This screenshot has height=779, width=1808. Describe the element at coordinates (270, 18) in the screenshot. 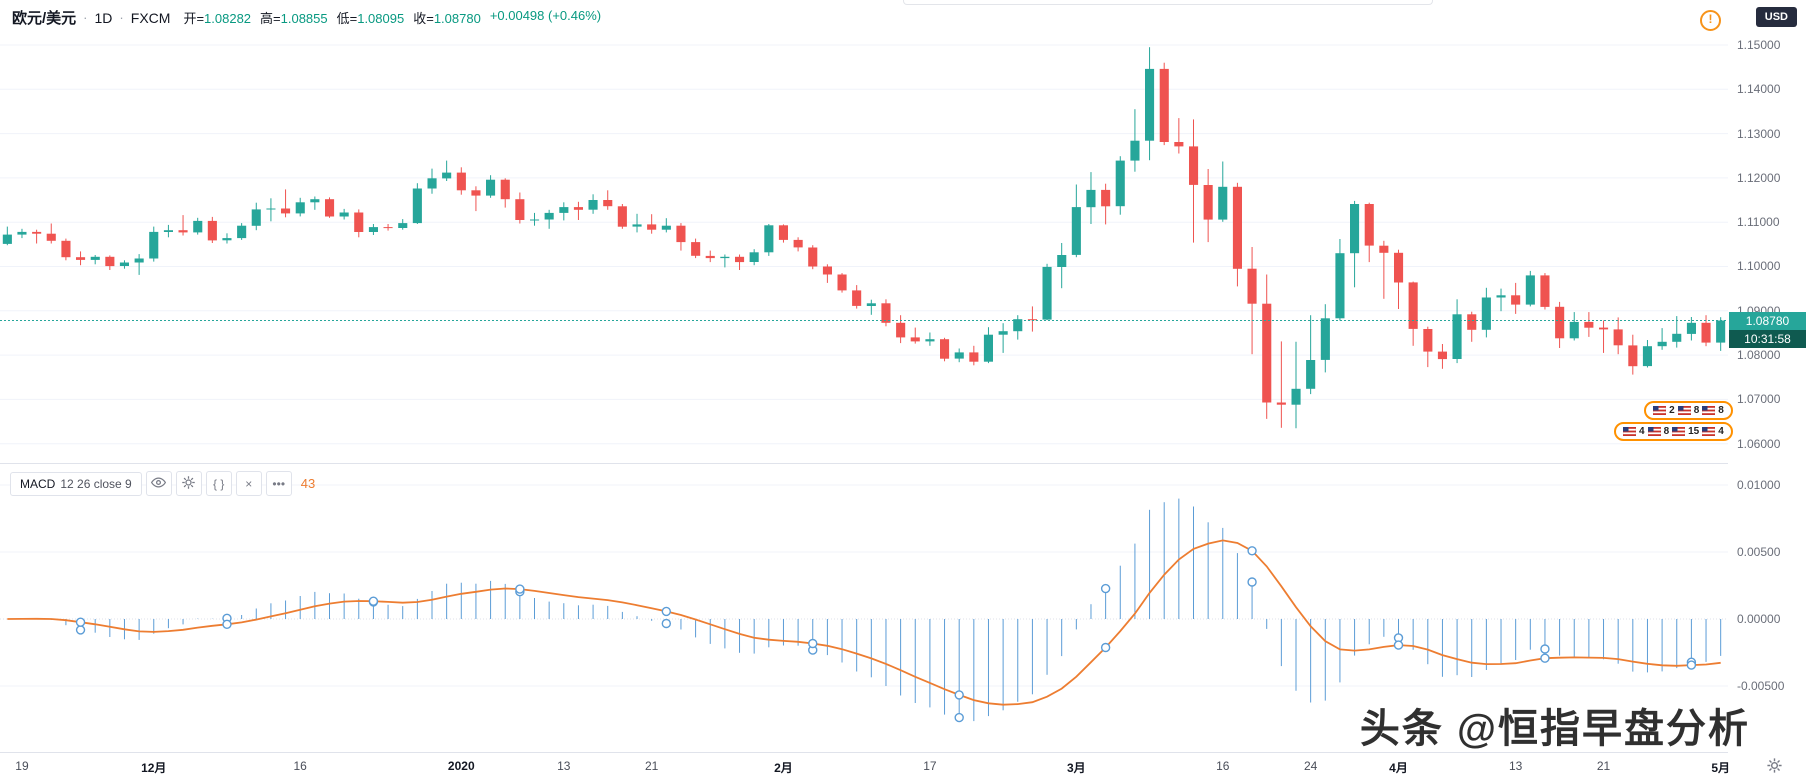

I see `high-label: 高=` at that location.